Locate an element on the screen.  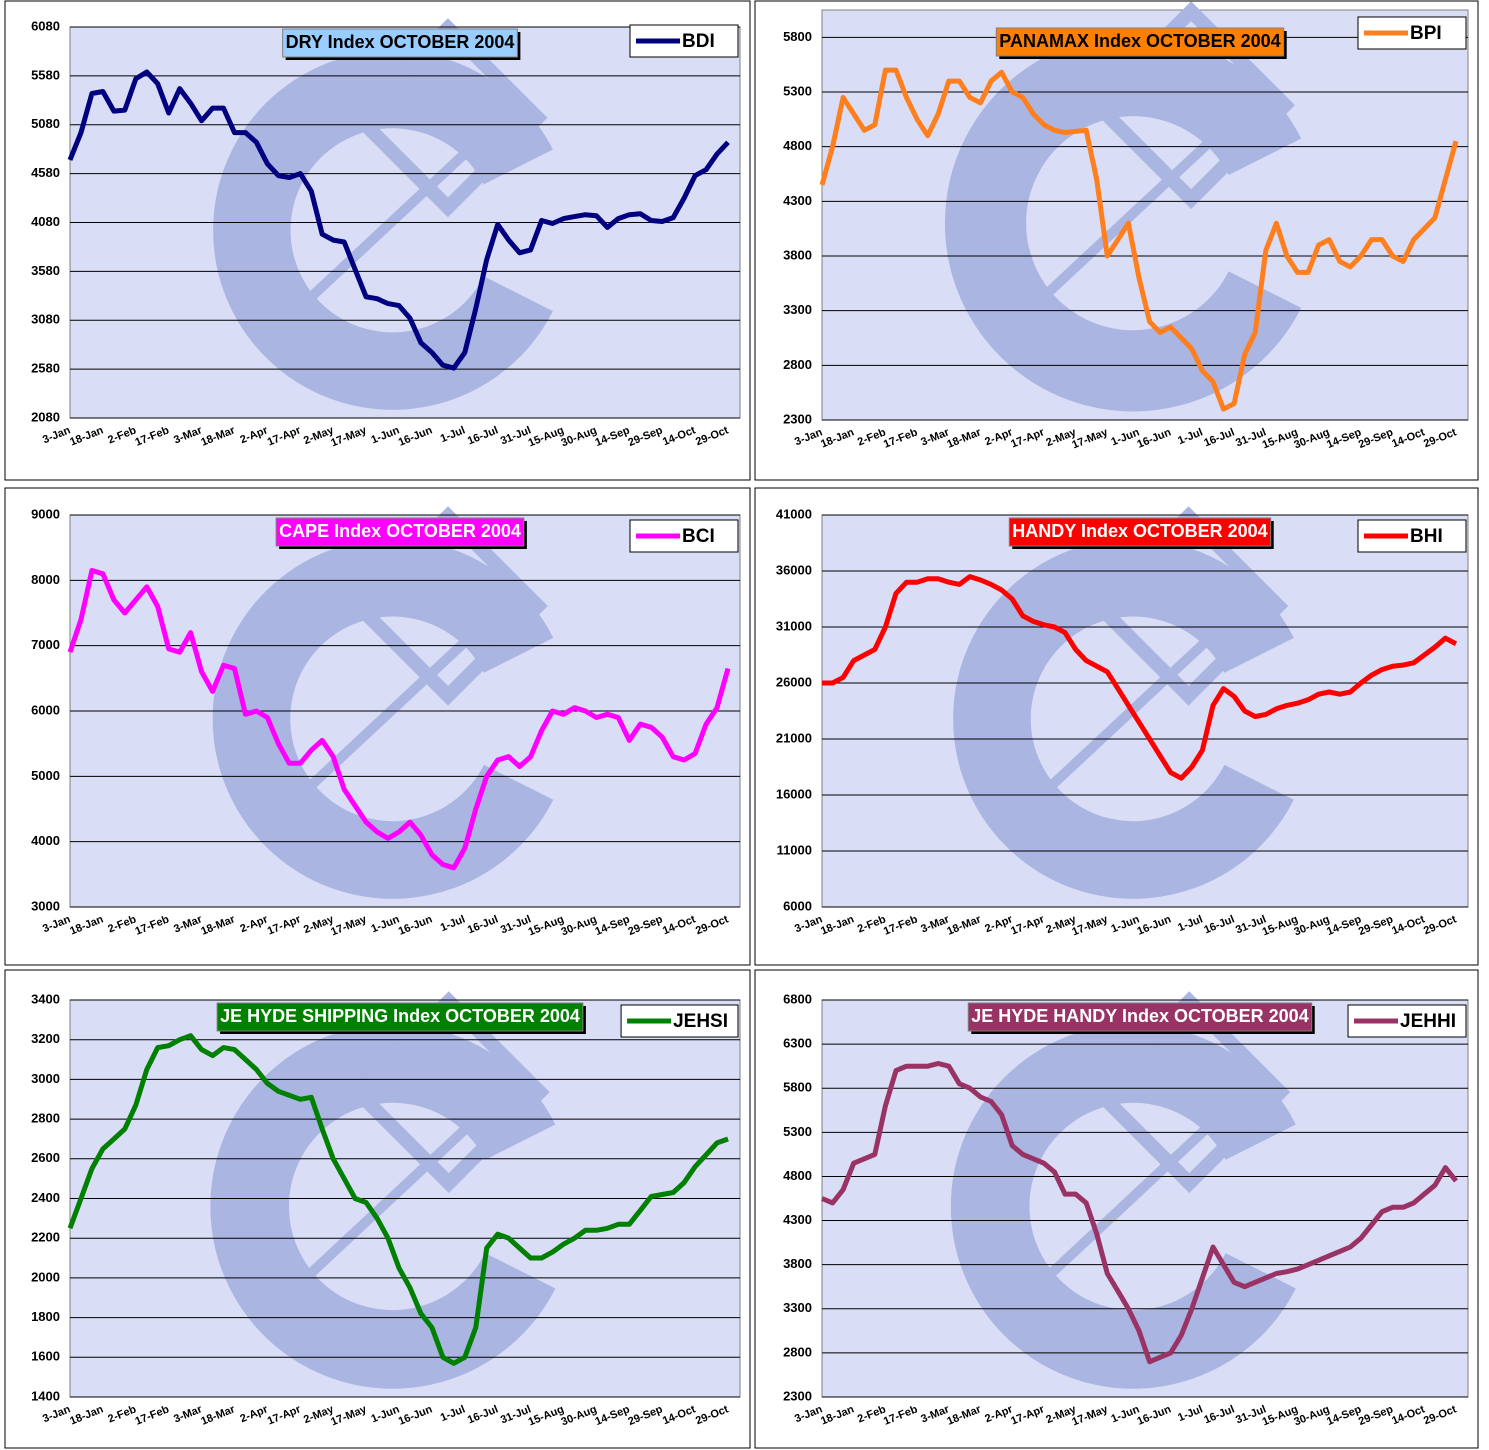
y-tick-label: 7000 is located at coordinates (45, 644).